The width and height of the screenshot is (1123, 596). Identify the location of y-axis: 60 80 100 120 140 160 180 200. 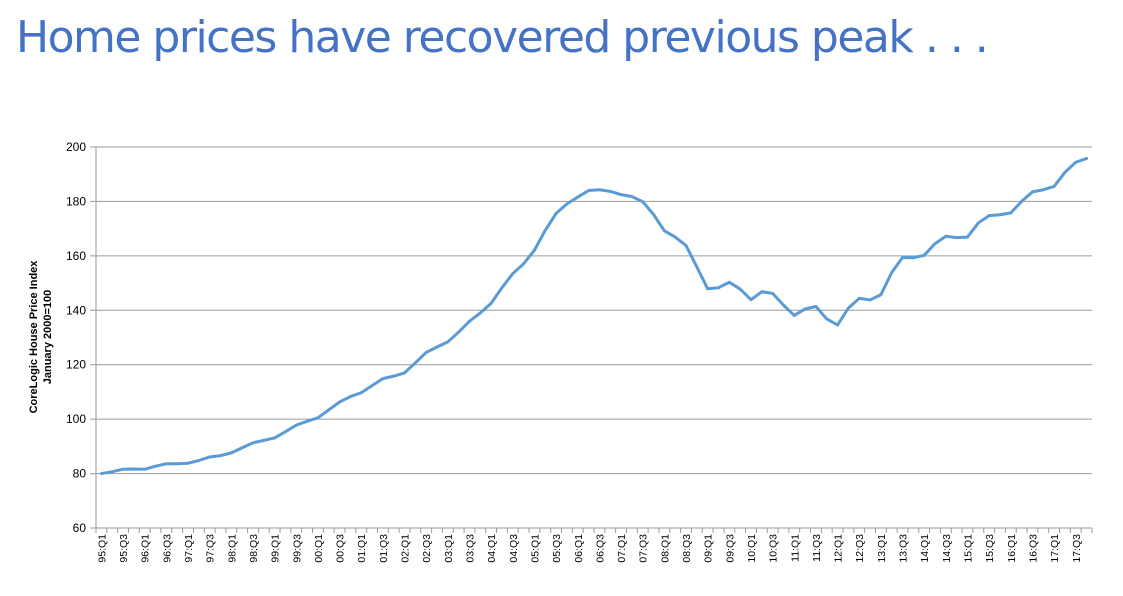
(81, 337).